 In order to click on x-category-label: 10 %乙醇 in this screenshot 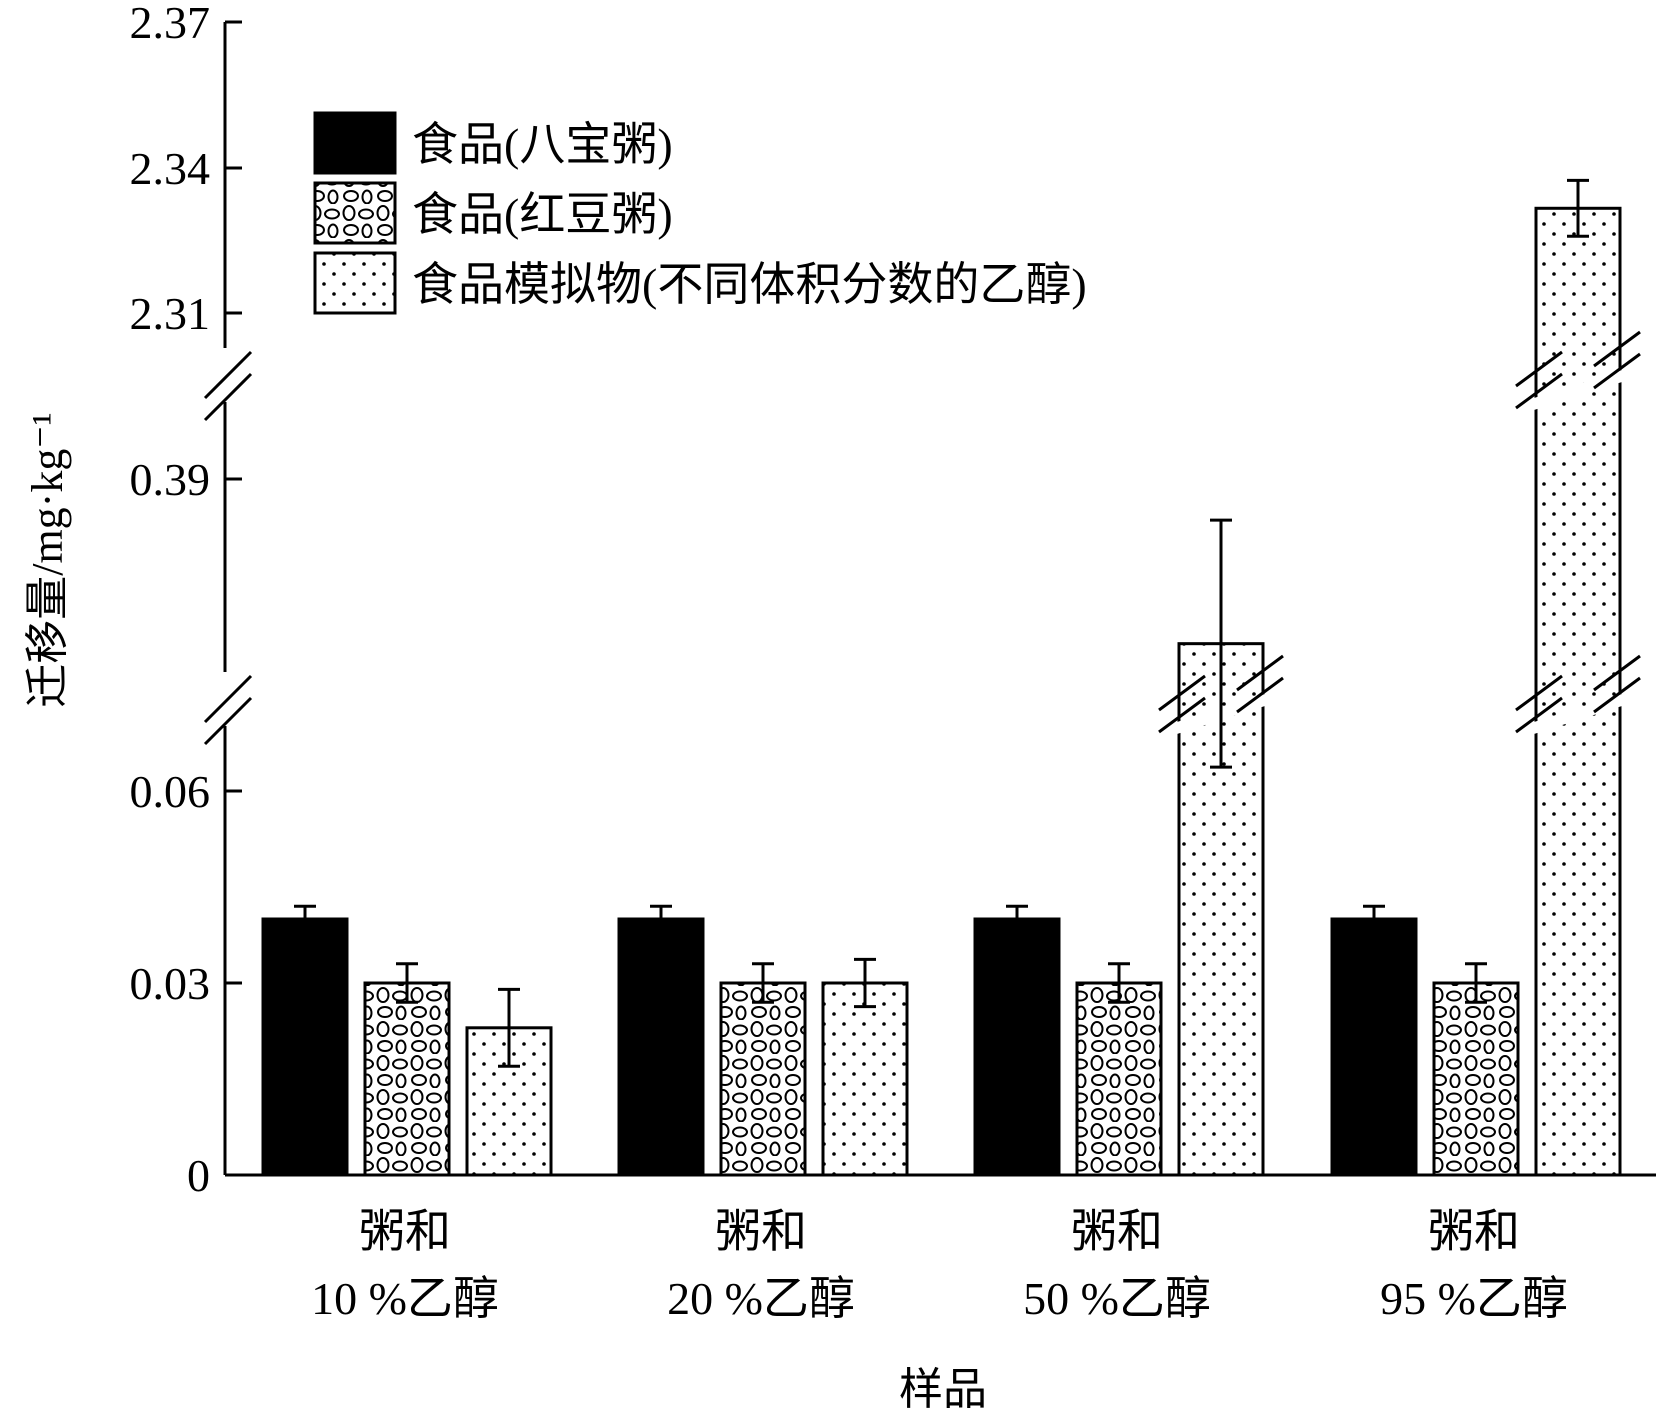, I will do `click(405, 1298)`.